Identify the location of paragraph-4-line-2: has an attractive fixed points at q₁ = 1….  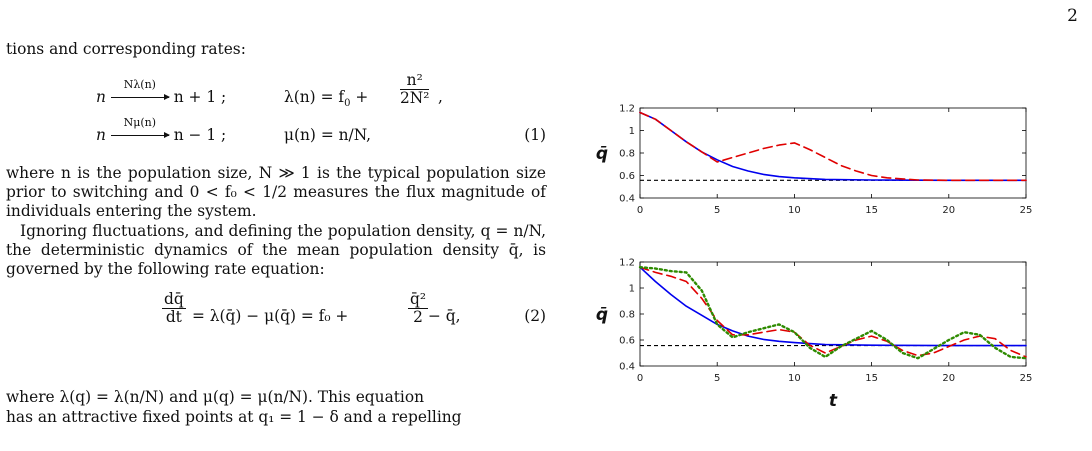
(234, 417).